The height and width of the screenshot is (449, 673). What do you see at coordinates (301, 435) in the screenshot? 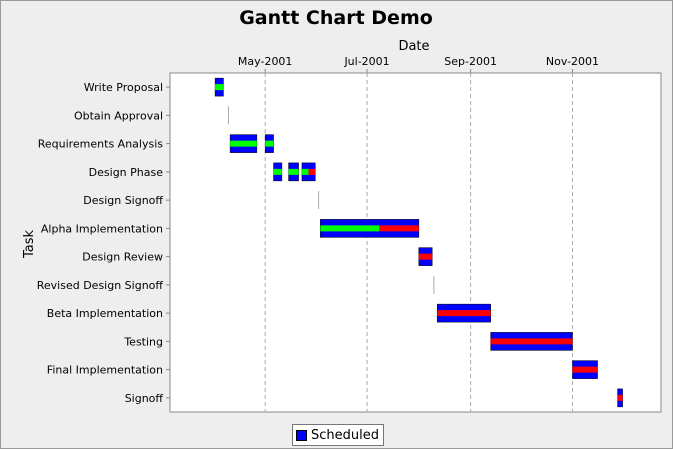
I see `legend-swatch-scheduled` at bounding box center [301, 435].